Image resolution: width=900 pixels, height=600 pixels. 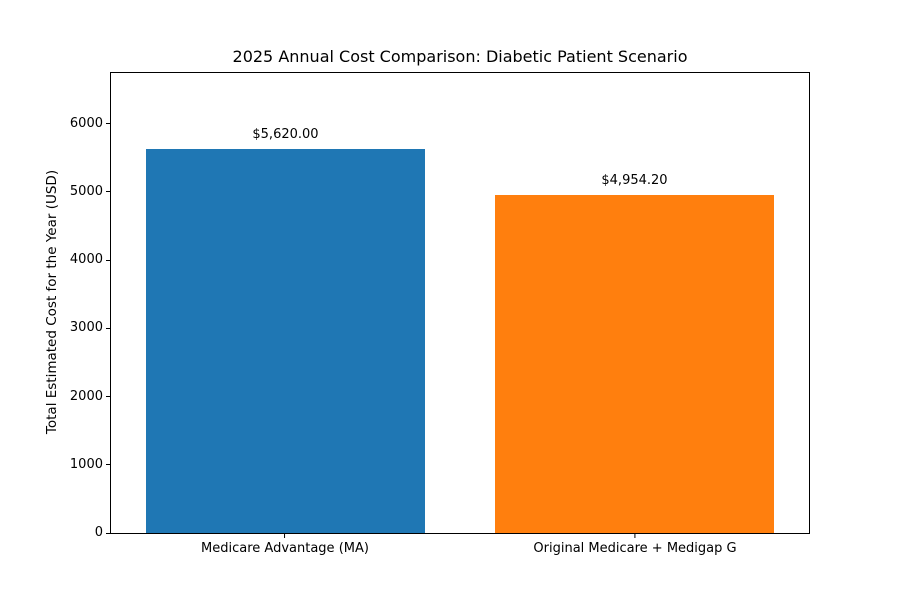 I want to click on y-tick-label: 4000, so click(x=86, y=260).